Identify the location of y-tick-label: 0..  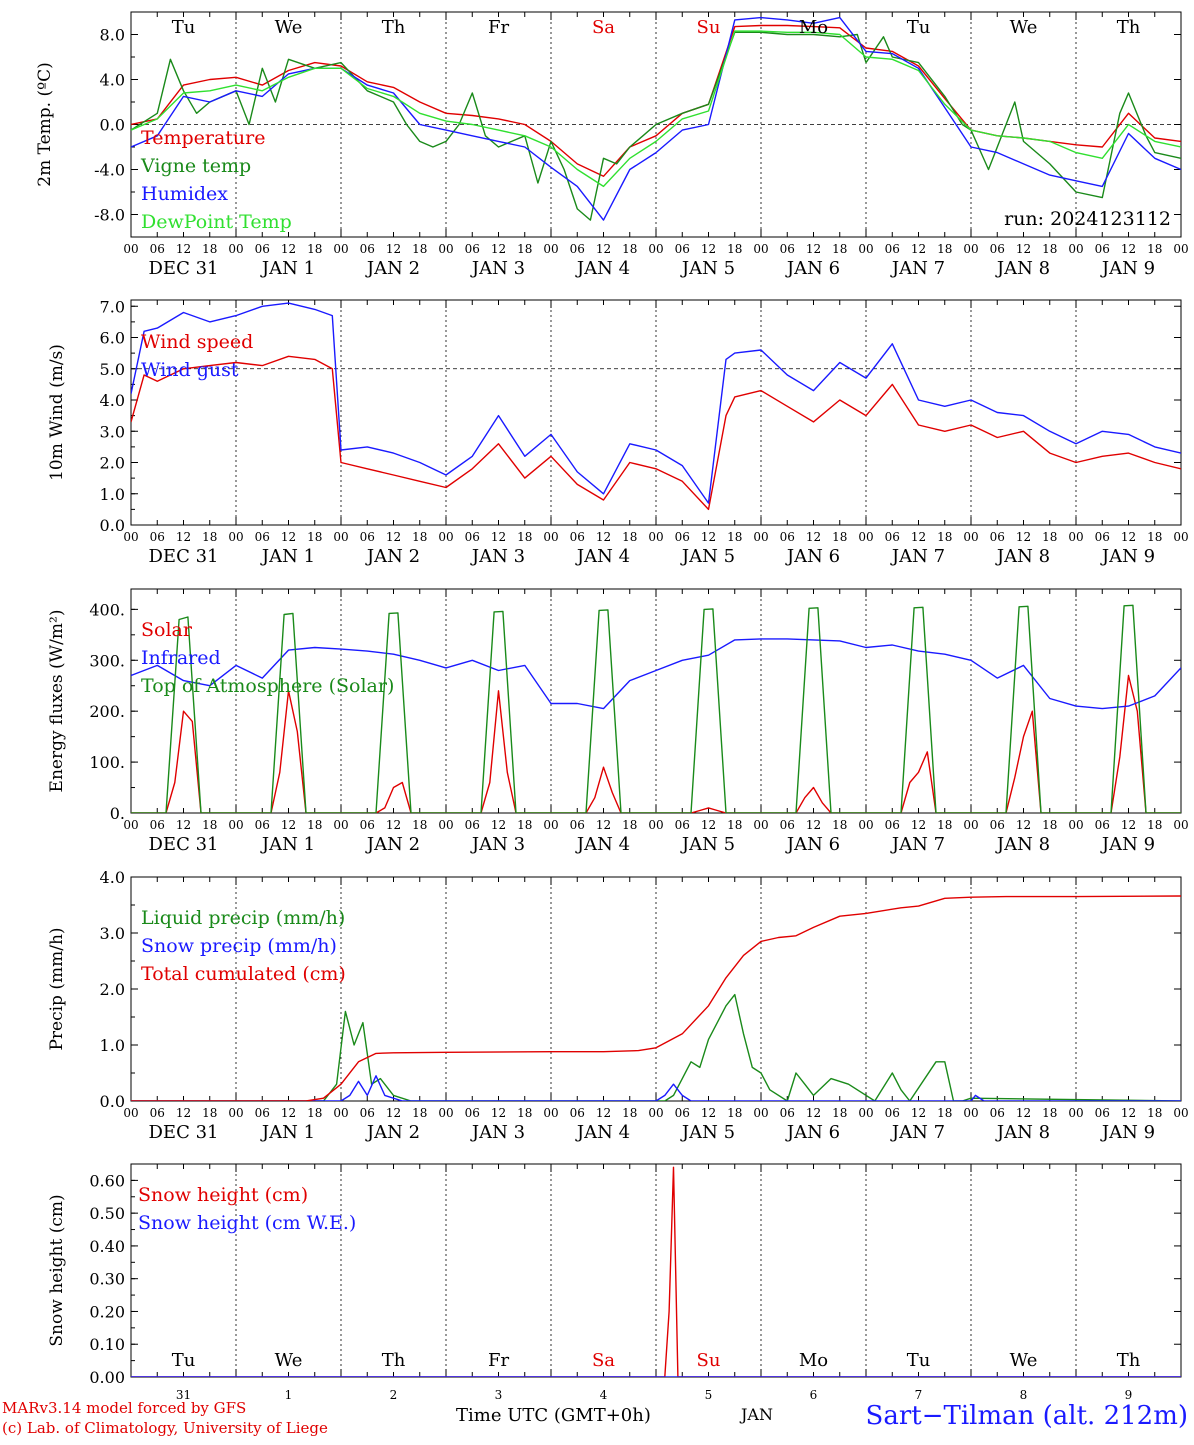
(117, 813).